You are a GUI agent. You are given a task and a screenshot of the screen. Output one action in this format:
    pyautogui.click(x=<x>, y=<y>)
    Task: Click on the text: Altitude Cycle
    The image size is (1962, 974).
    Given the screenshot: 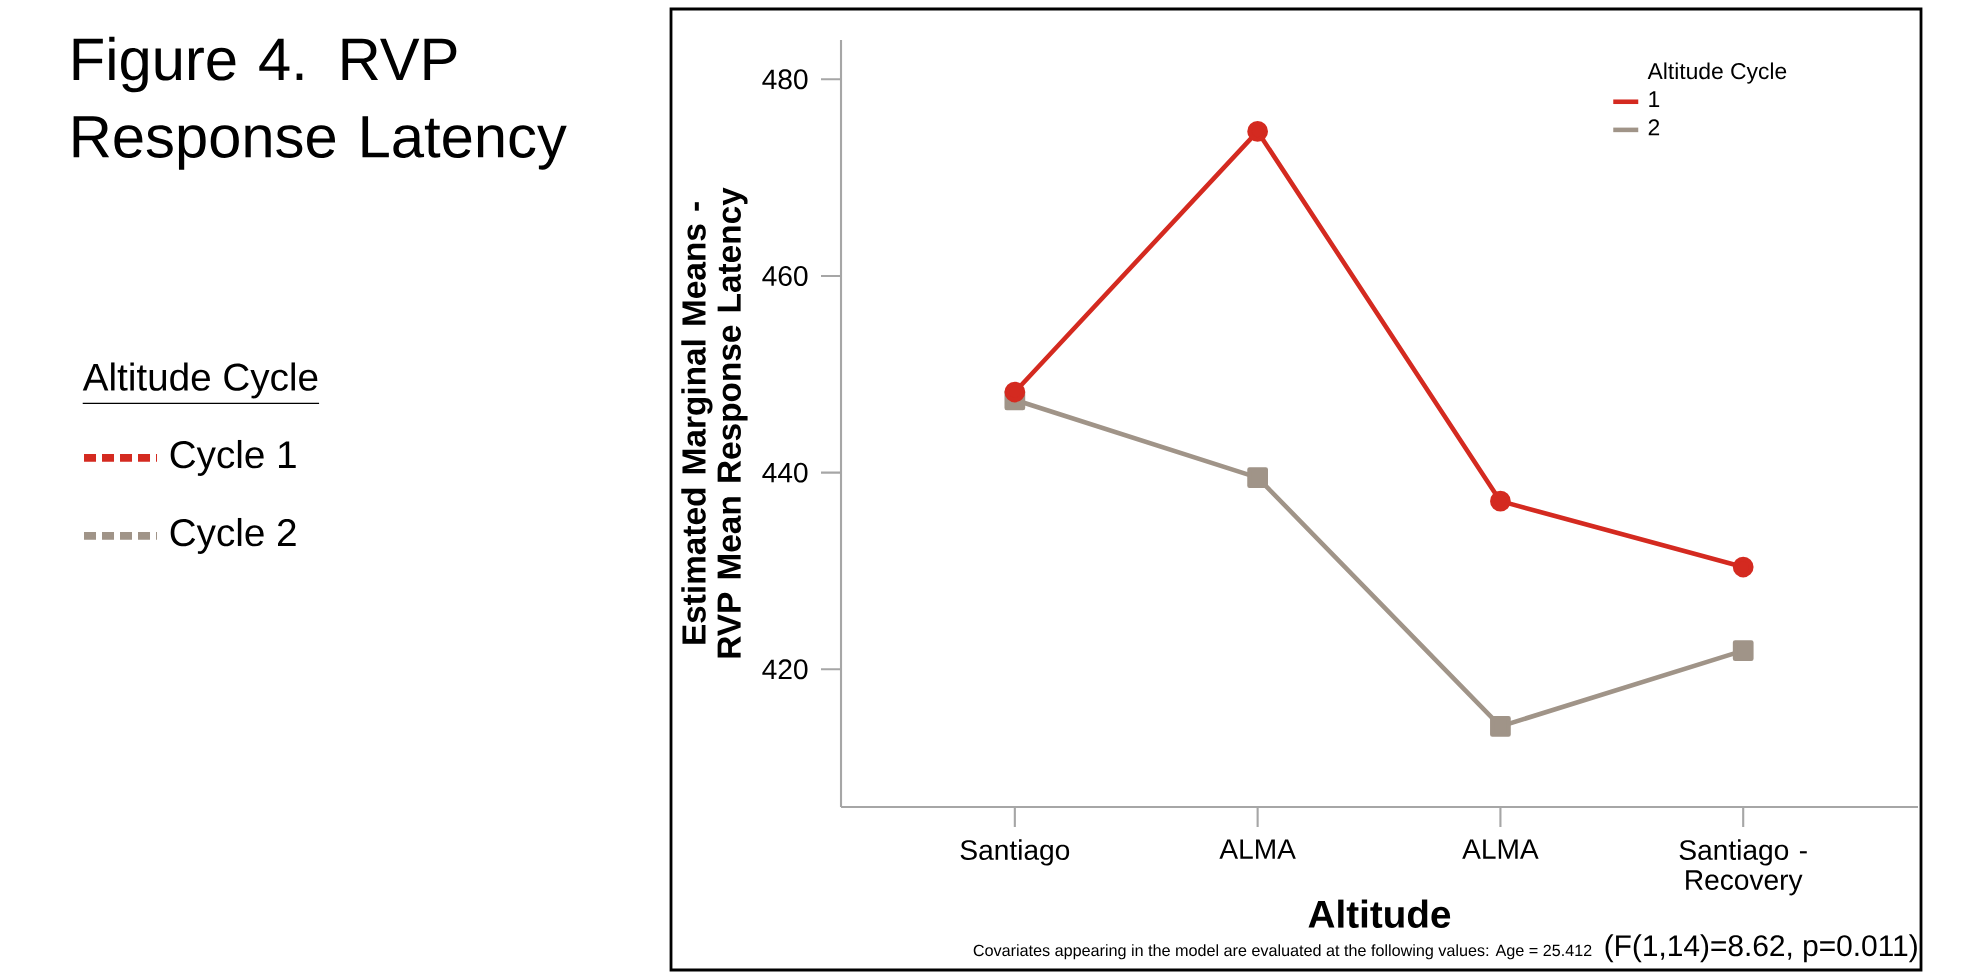 What is the action you would take?
    pyautogui.click(x=200, y=380)
    